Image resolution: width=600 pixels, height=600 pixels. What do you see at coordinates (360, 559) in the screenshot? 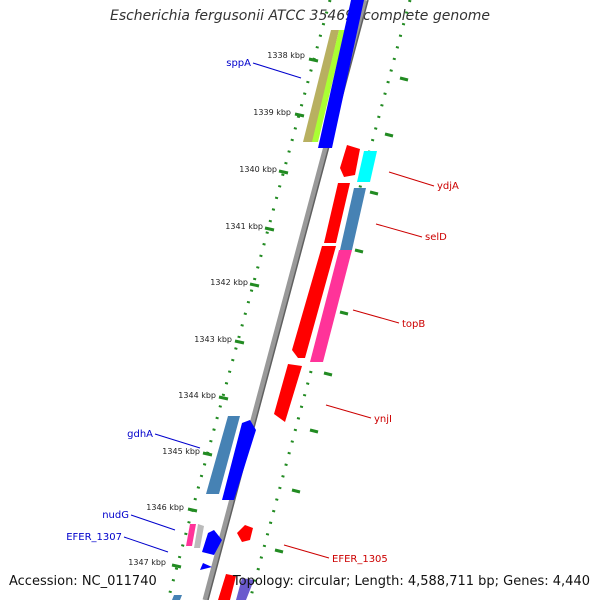
I see `gene-label-EFER_1305: EFER_1305` at bounding box center [360, 559].